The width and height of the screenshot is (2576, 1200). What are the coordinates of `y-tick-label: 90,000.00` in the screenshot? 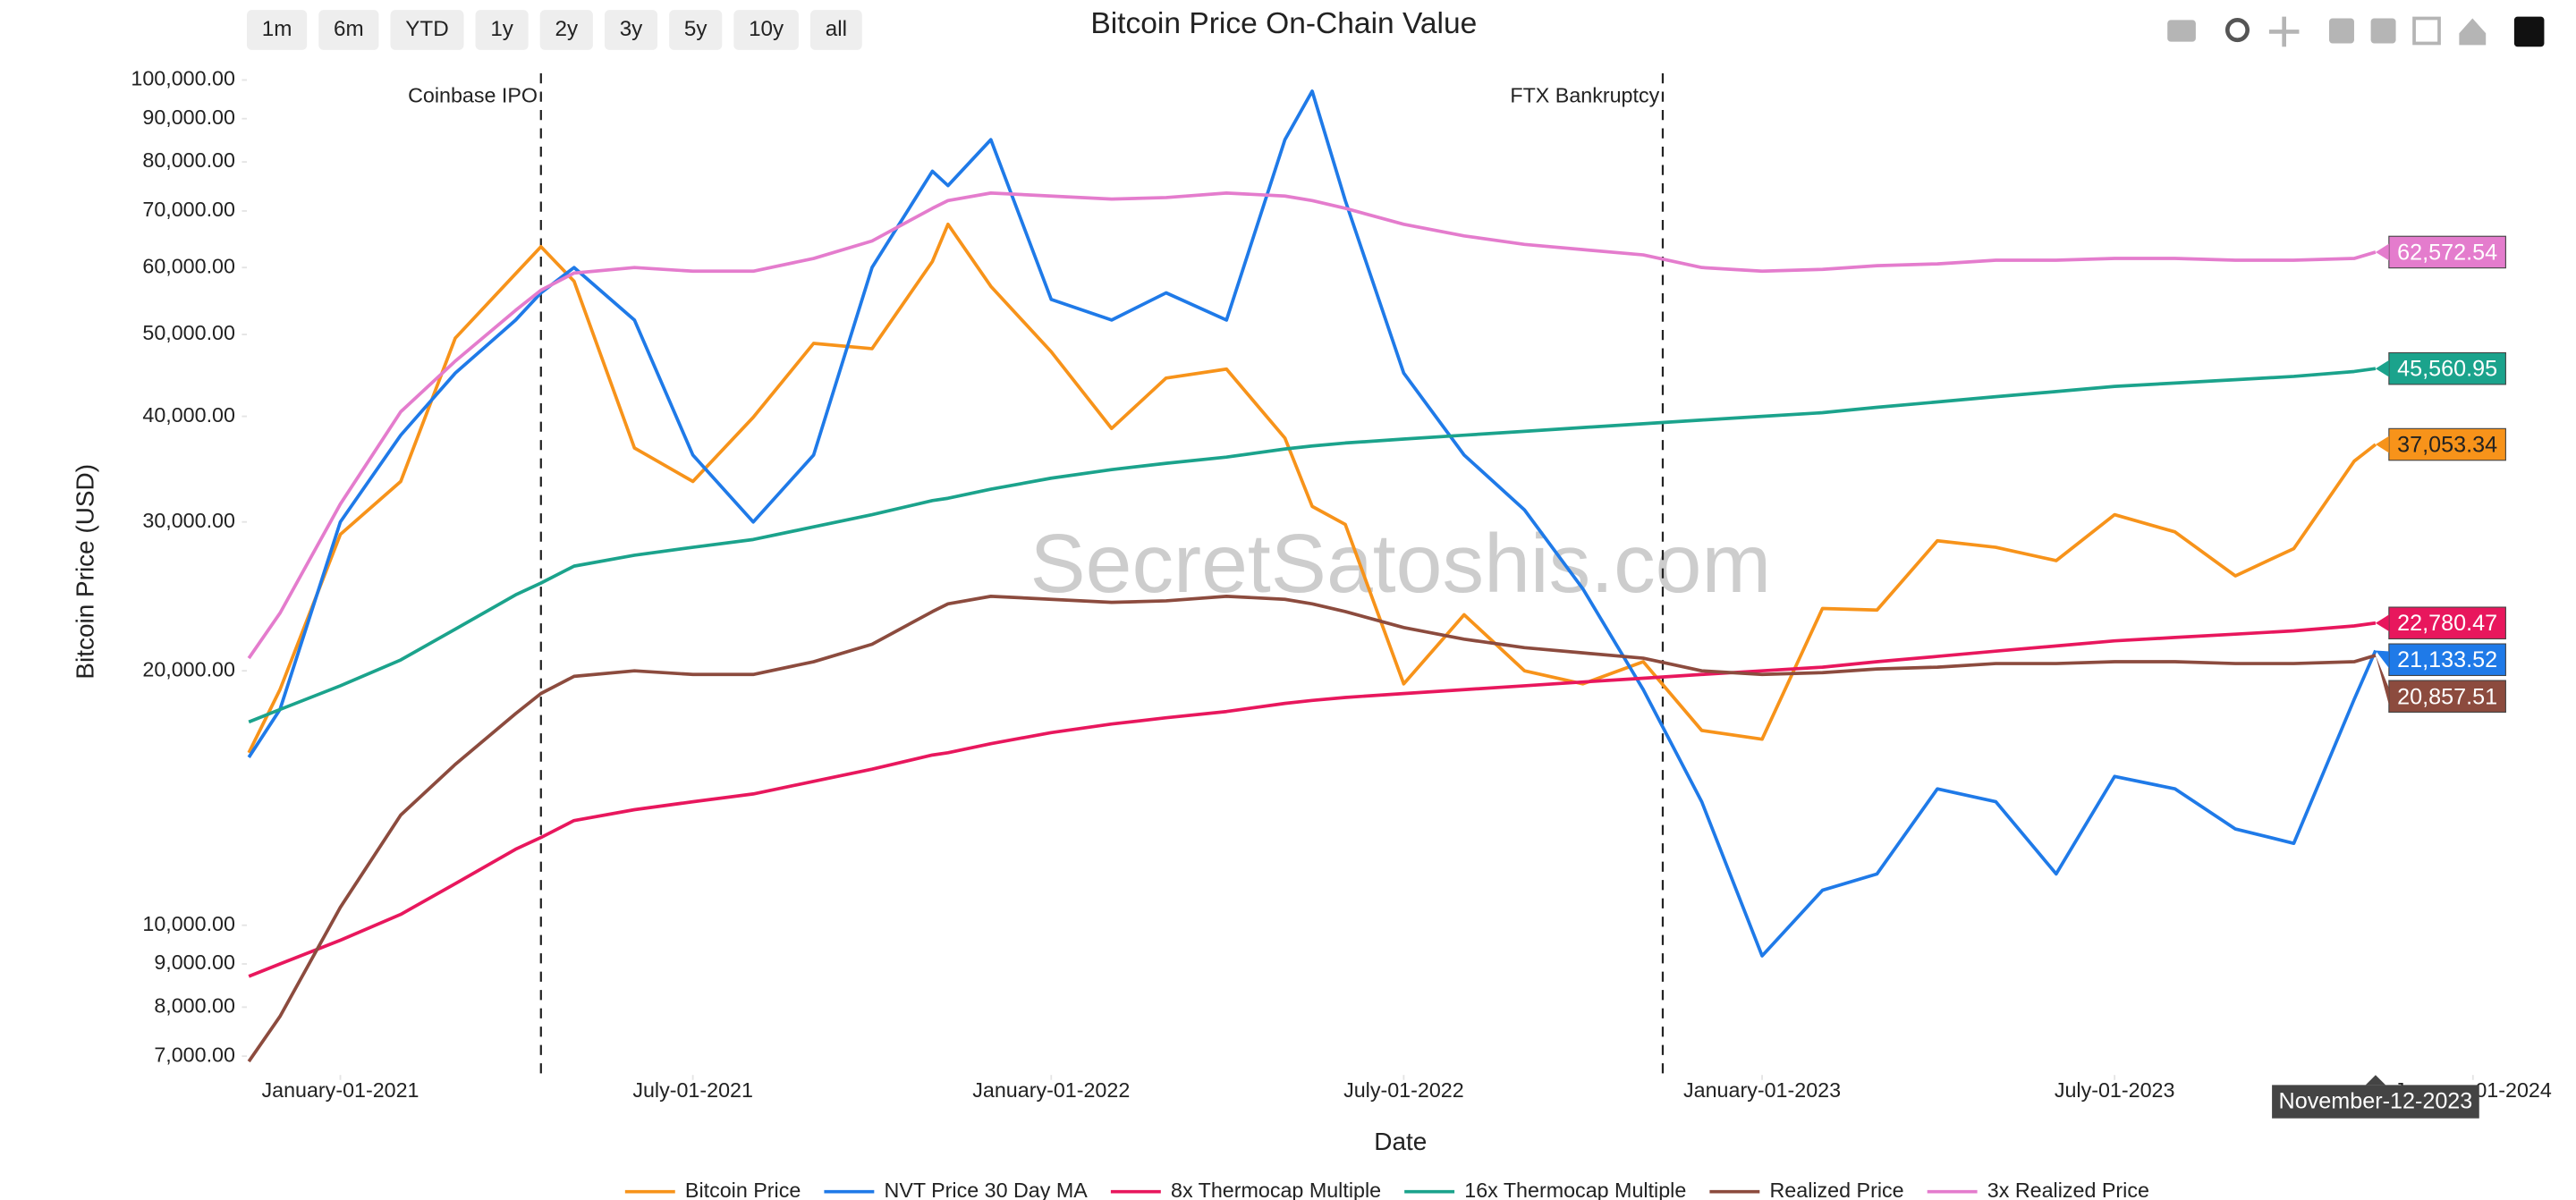 It's located at (188, 117).